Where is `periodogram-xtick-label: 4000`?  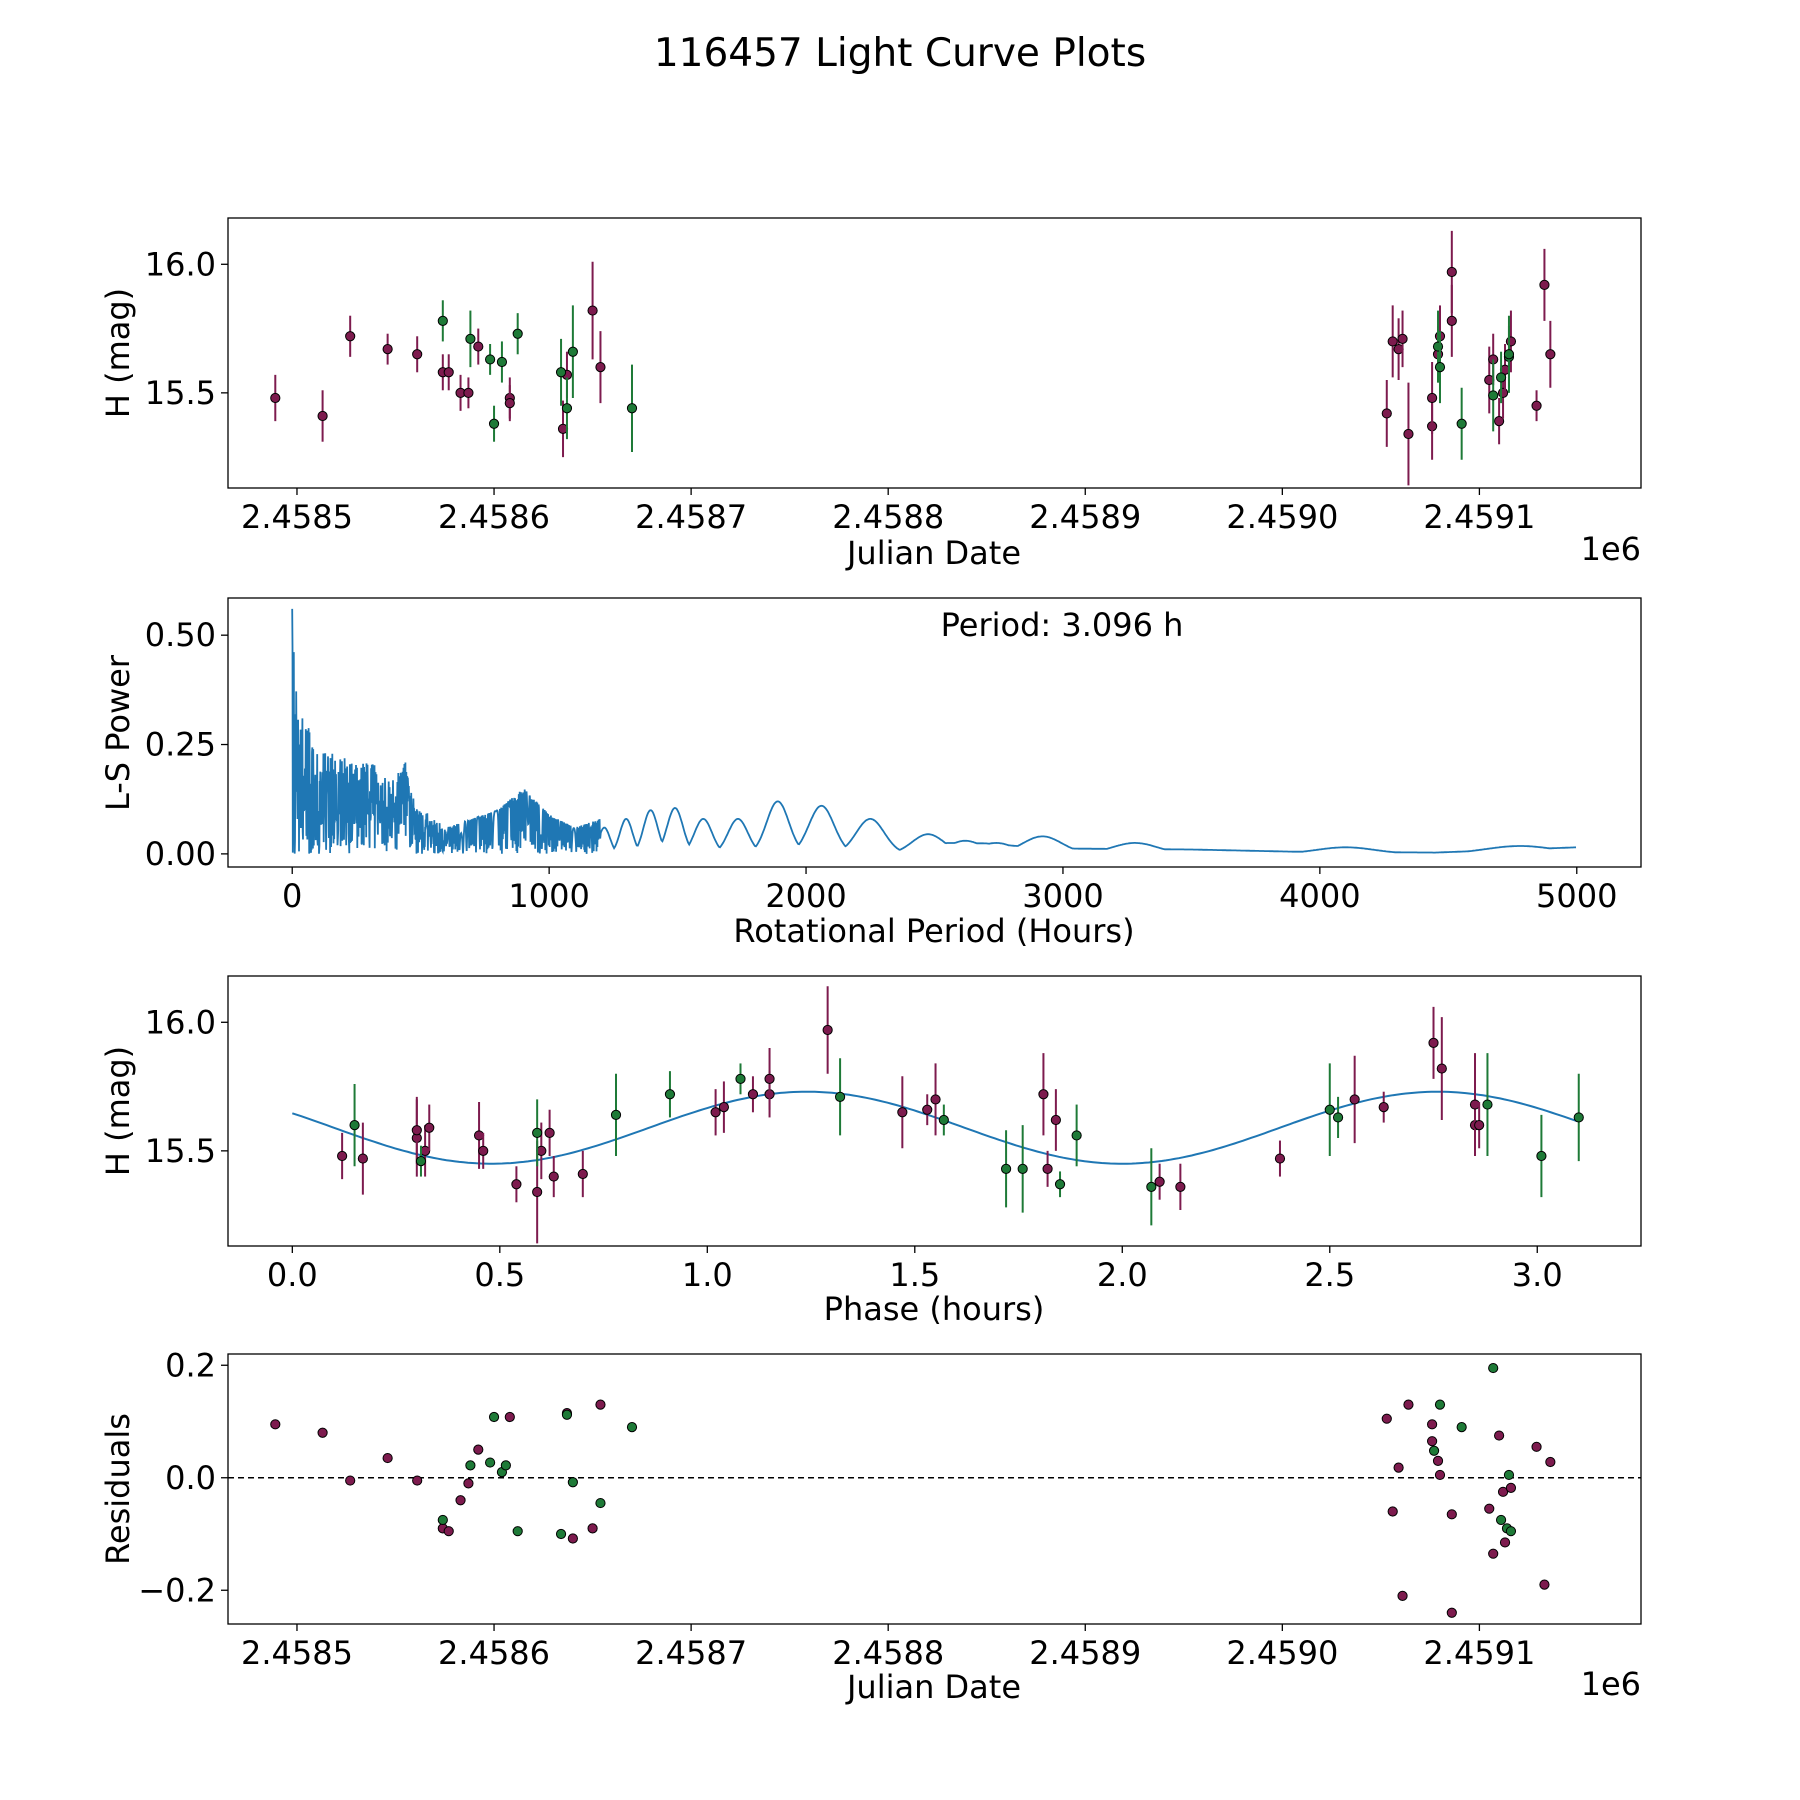
periodogram-xtick-label: 4000 is located at coordinates (1319, 896).